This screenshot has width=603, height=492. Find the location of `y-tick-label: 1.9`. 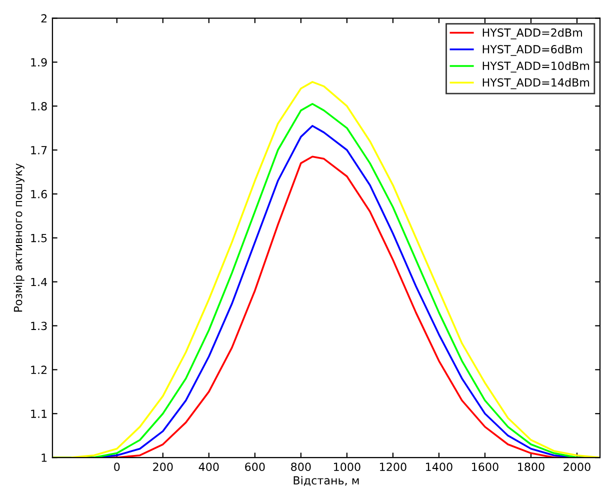

y-tick-label: 1.9 is located at coordinates (39, 62).